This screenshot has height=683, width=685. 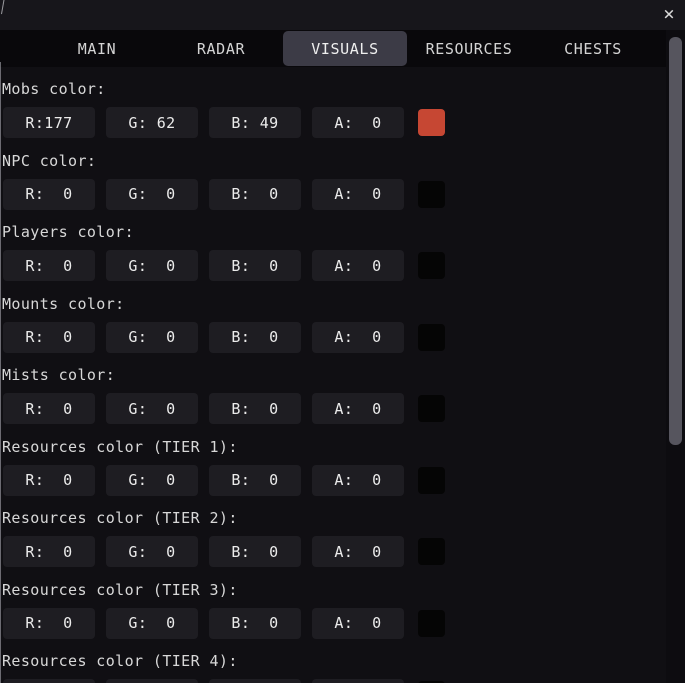 I want to click on tab-radar: RADAR, so click(x=221, y=48).